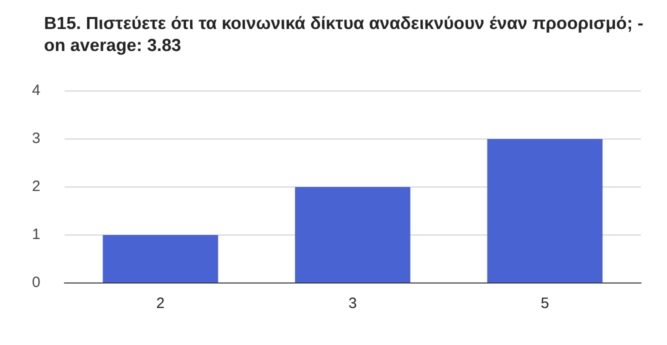 This screenshot has height=345, width=667. What do you see at coordinates (545, 303) in the screenshot?
I see `x-tick-label: 5` at bounding box center [545, 303].